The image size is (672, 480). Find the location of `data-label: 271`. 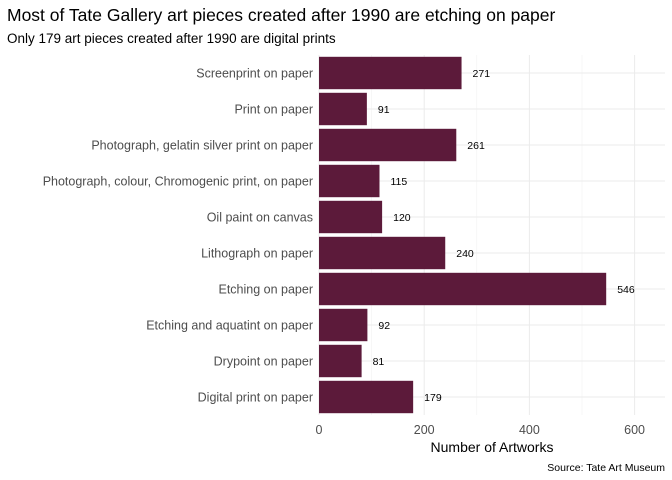

data-label: 271 is located at coordinates (482, 74).